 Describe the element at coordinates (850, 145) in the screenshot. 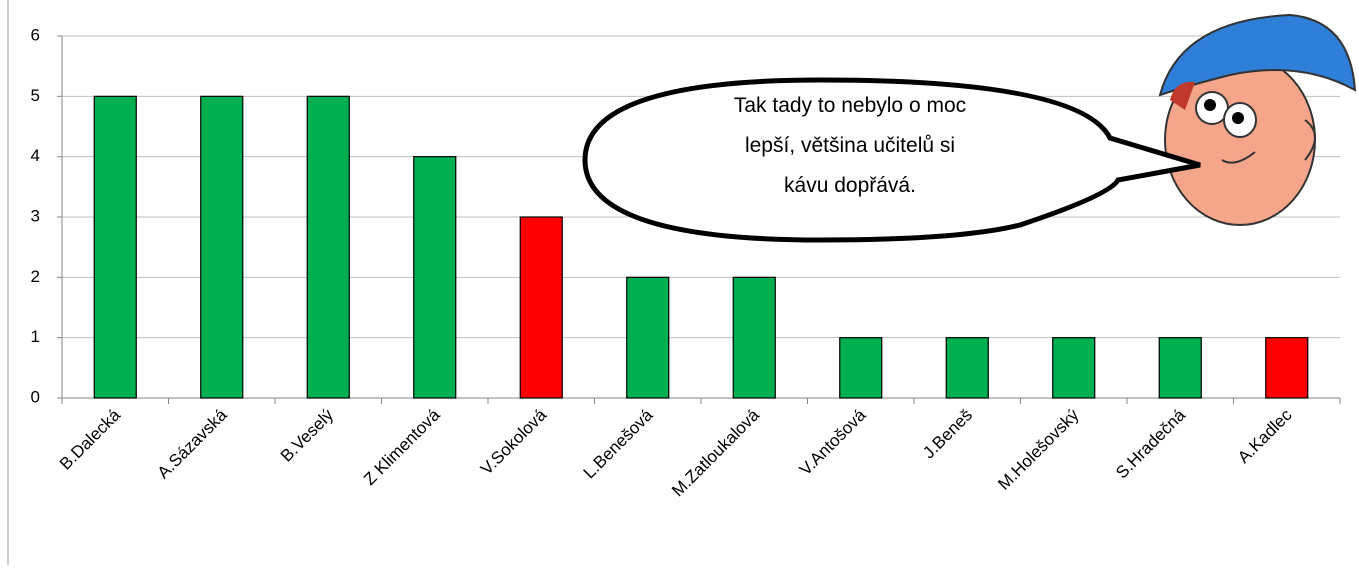

I see `bubble-text: lepší, většina učitelů si` at that location.